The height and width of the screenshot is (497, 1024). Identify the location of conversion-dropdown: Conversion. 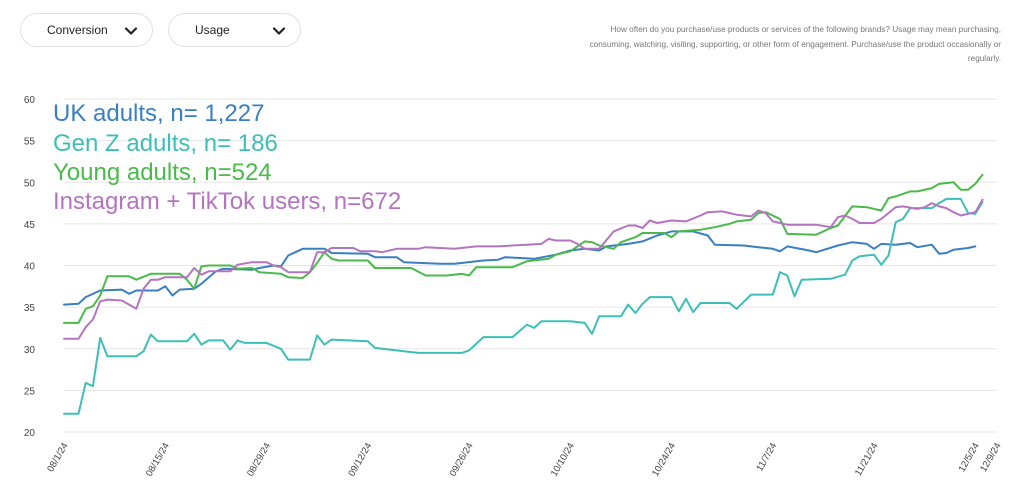
(86, 30).